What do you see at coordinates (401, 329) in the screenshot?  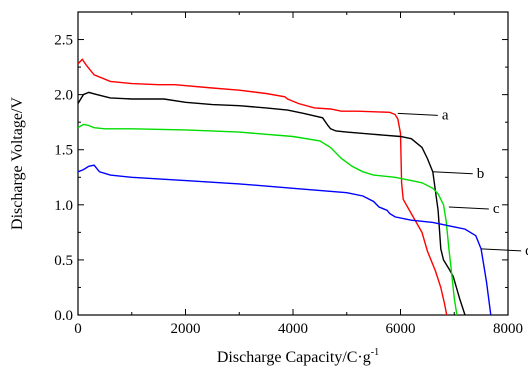 I see `x-tick-label: 6000` at bounding box center [401, 329].